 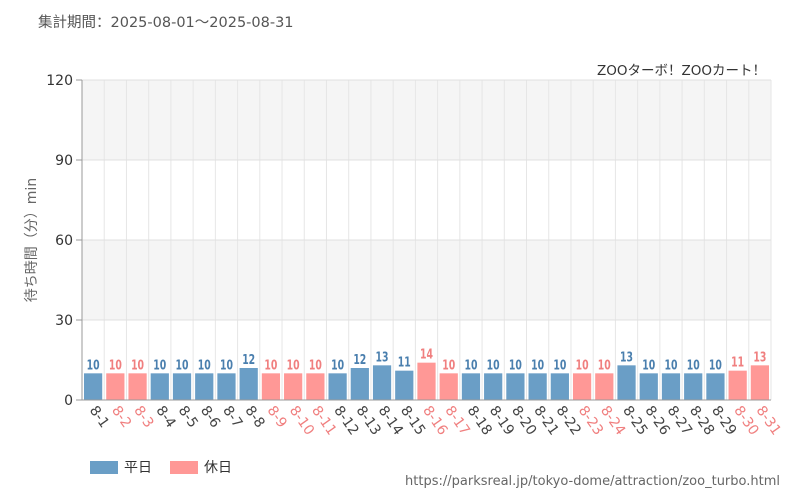 I want to click on legend-label-holiday: 休日, so click(x=218, y=468).